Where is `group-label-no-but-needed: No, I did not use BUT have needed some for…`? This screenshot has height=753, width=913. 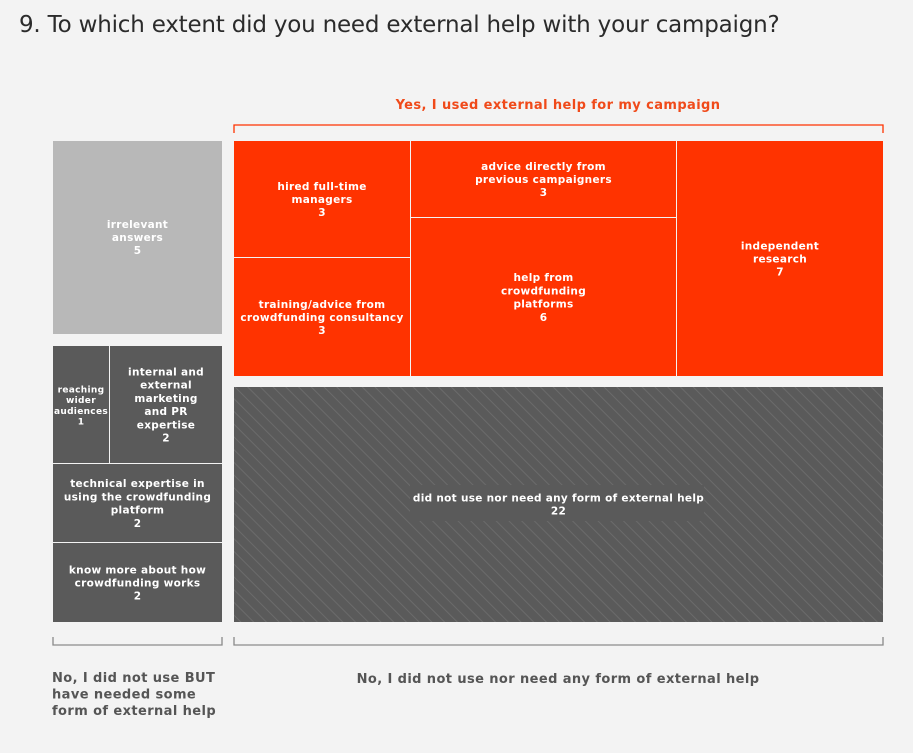 group-label-no-but-needed: No, I did not use BUT have needed some for… is located at coordinates (134, 695).